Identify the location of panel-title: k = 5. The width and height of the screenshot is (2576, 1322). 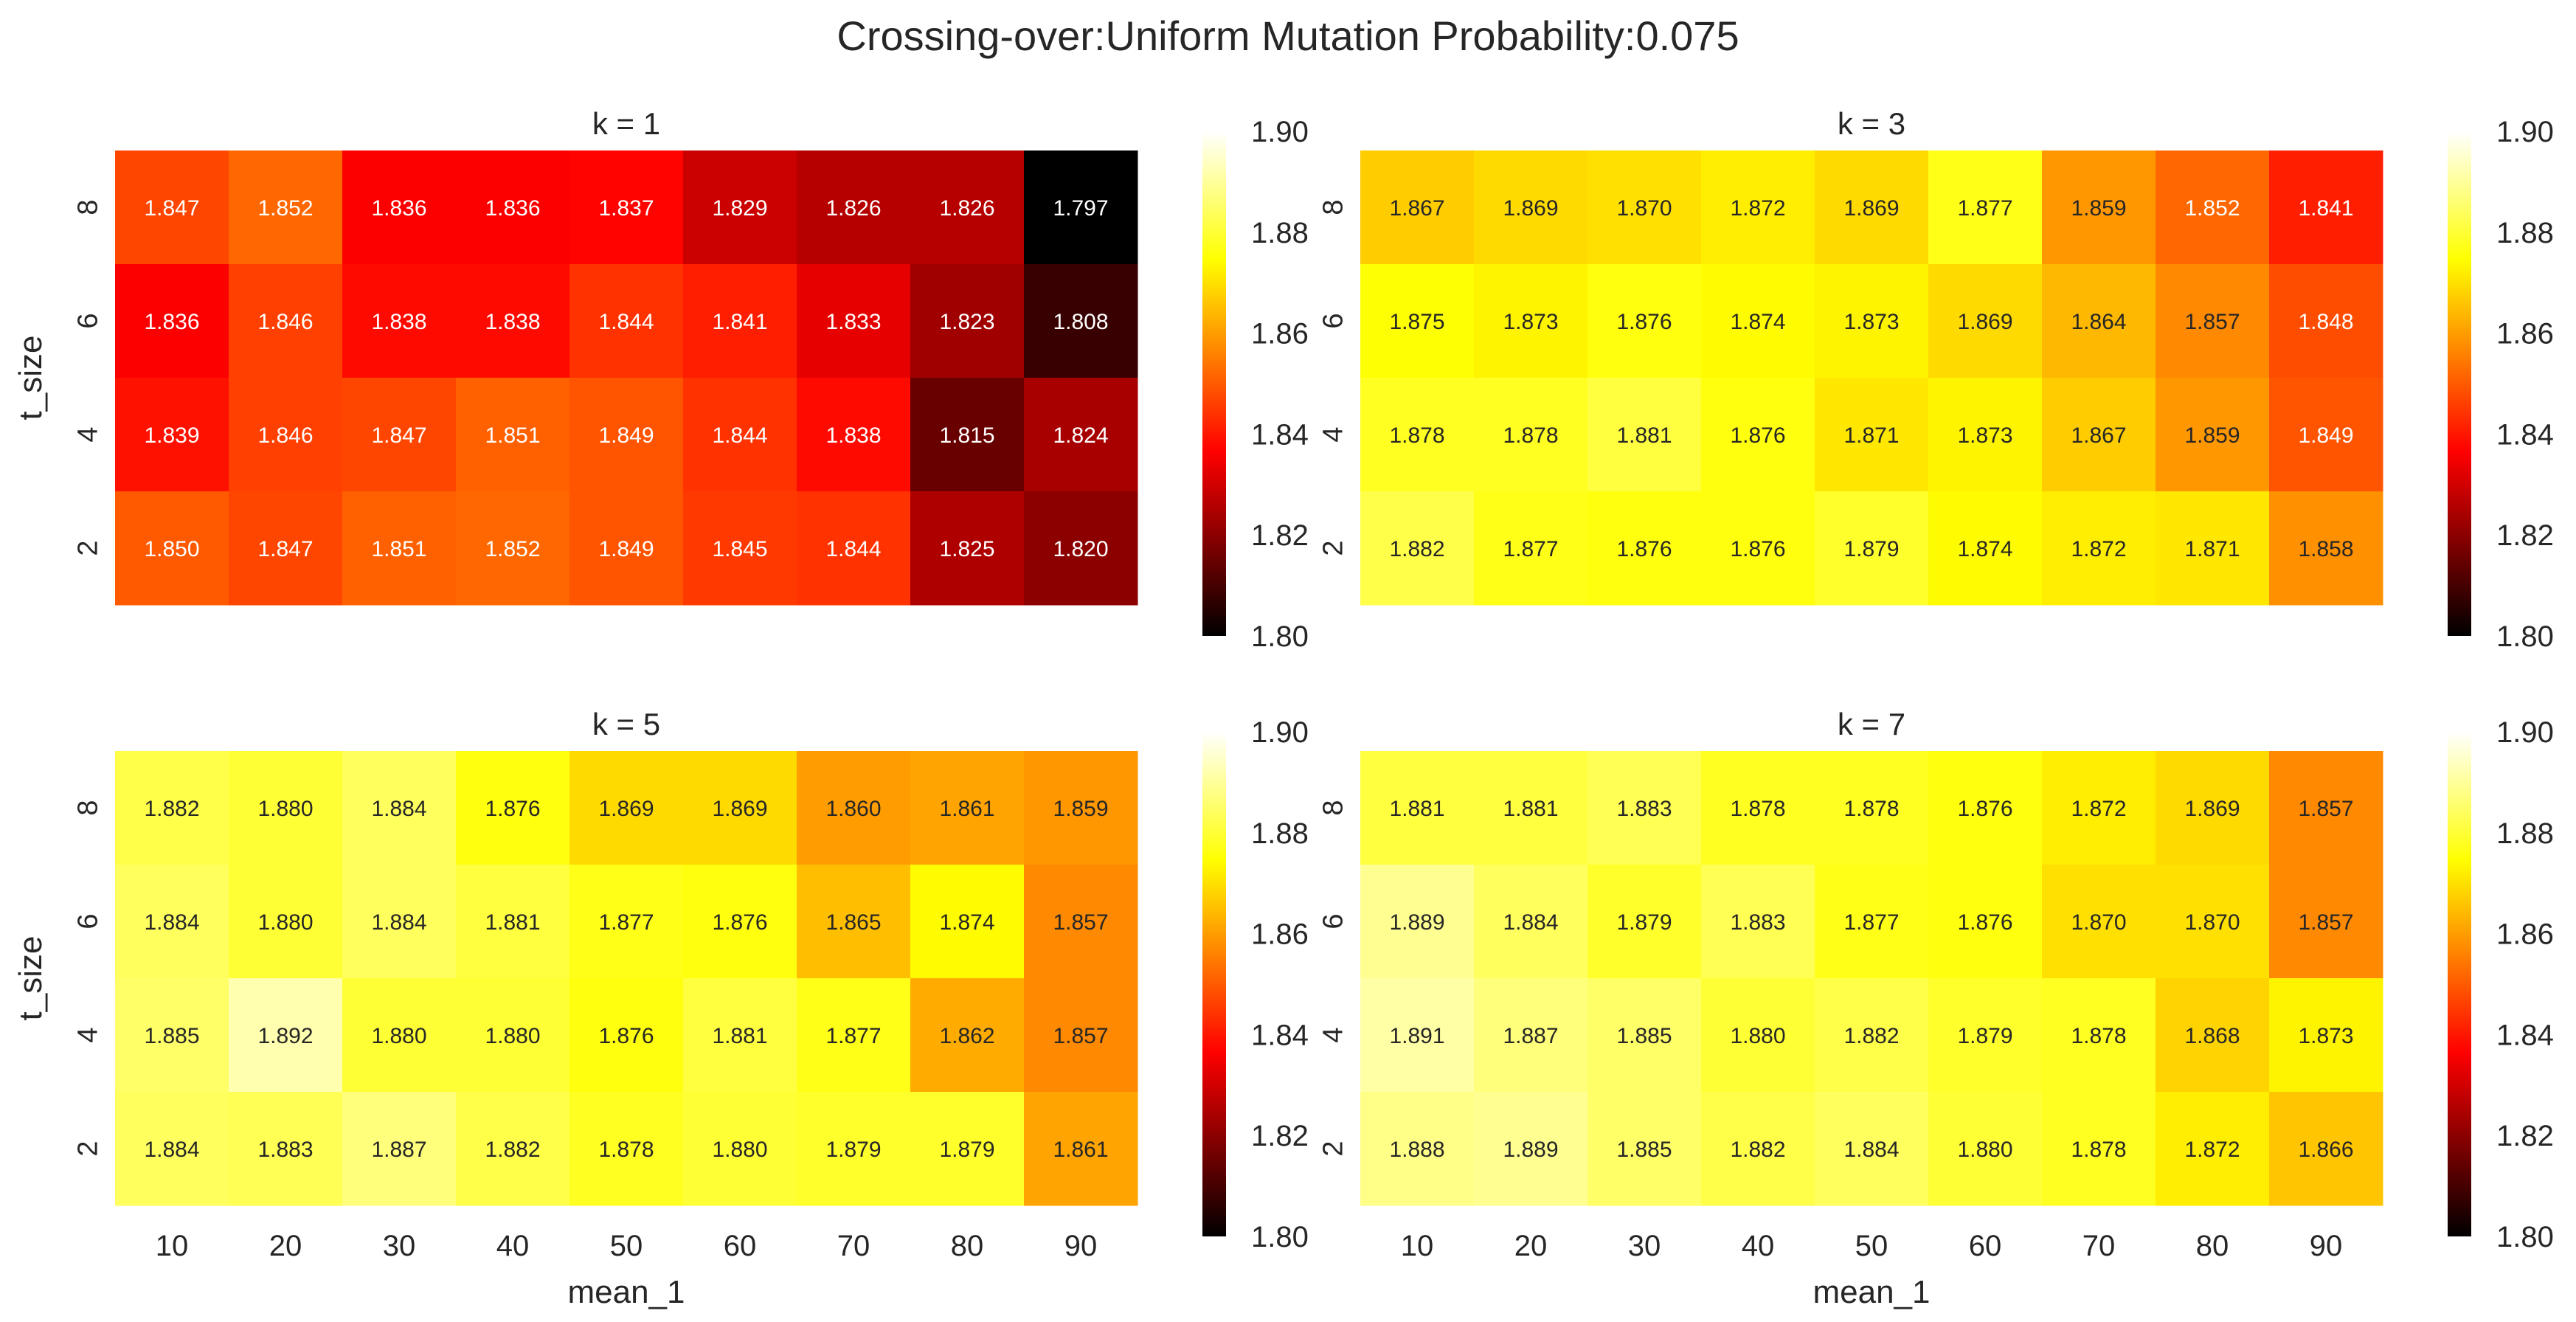
(626, 724).